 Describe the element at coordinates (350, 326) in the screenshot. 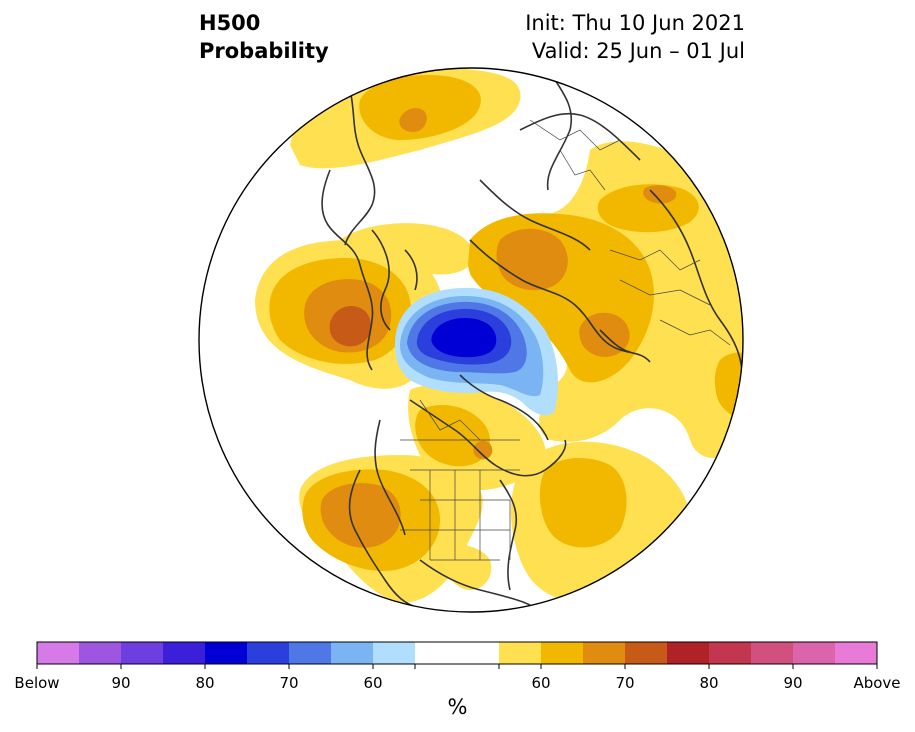

I see `red-orange-anomaly-regions` at that location.